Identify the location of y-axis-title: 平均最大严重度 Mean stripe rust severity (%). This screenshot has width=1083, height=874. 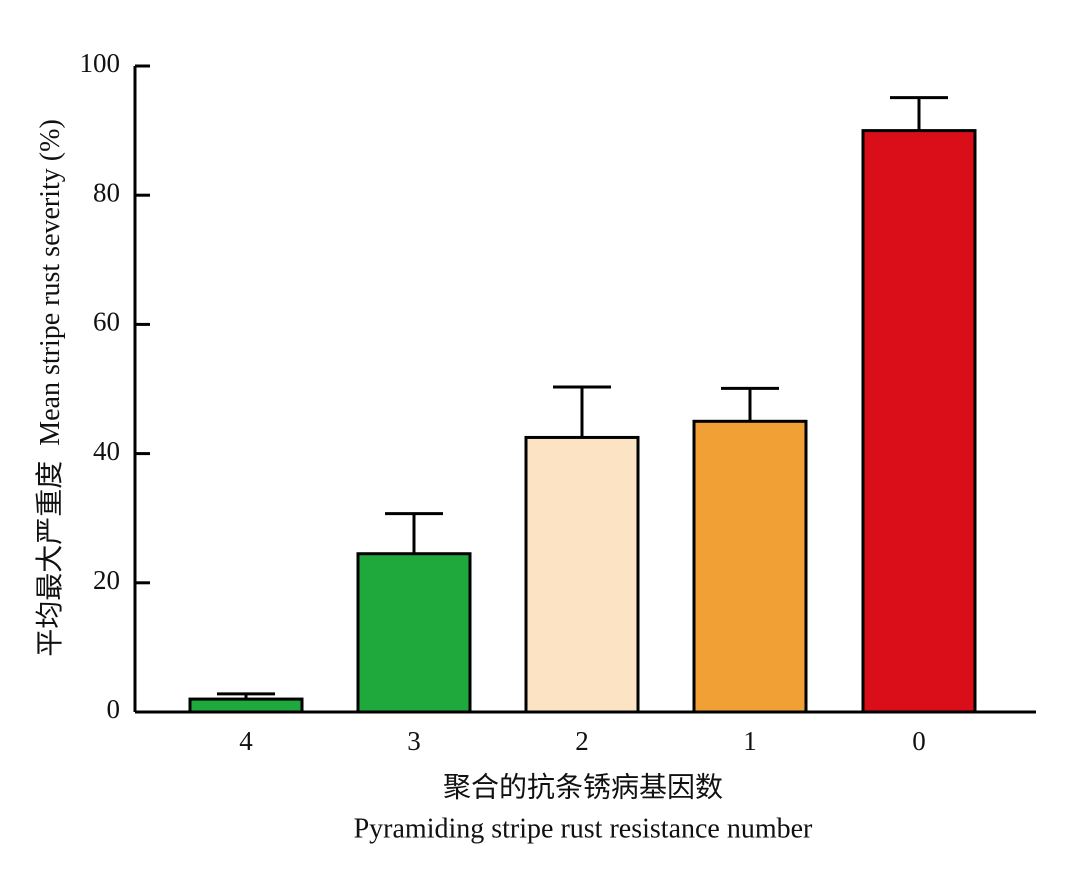
(50, 388).